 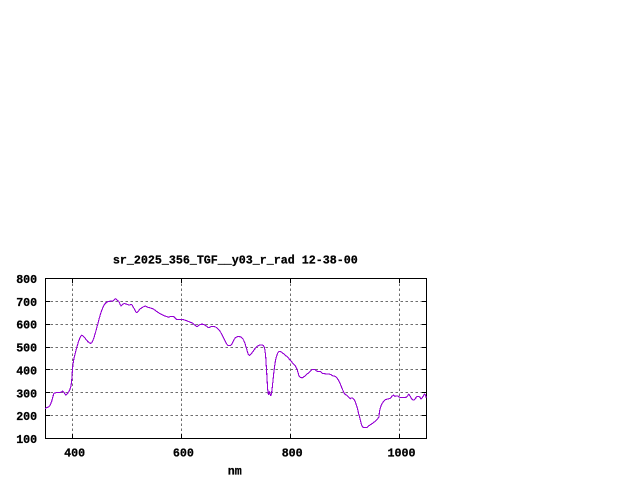 What do you see at coordinates (235, 261) in the screenshot?
I see `svg-text:sr_2025_356_TGF__y03_r_rad 12-: sr_2025_356_TGF__y03_r_rad 12-38-00` at bounding box center [235, 261].